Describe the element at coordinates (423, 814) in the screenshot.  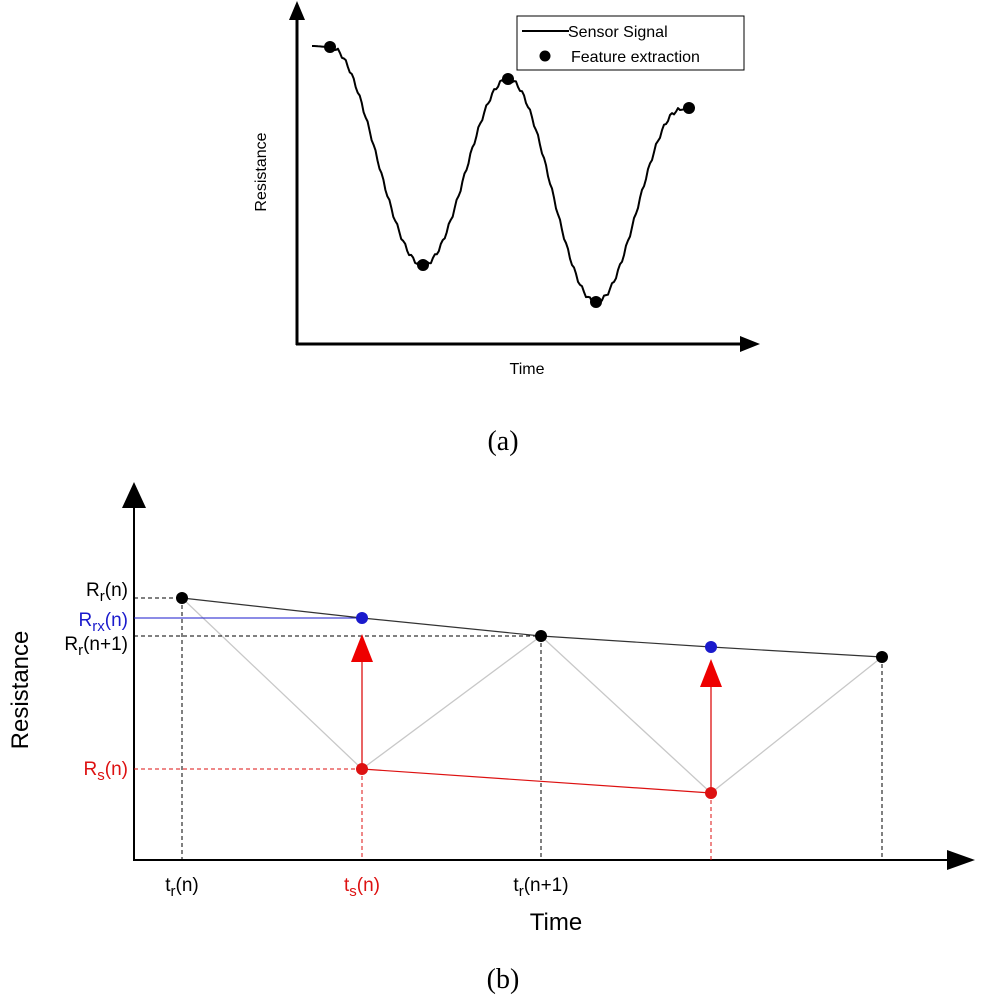
I see `sample-guides` at that location.